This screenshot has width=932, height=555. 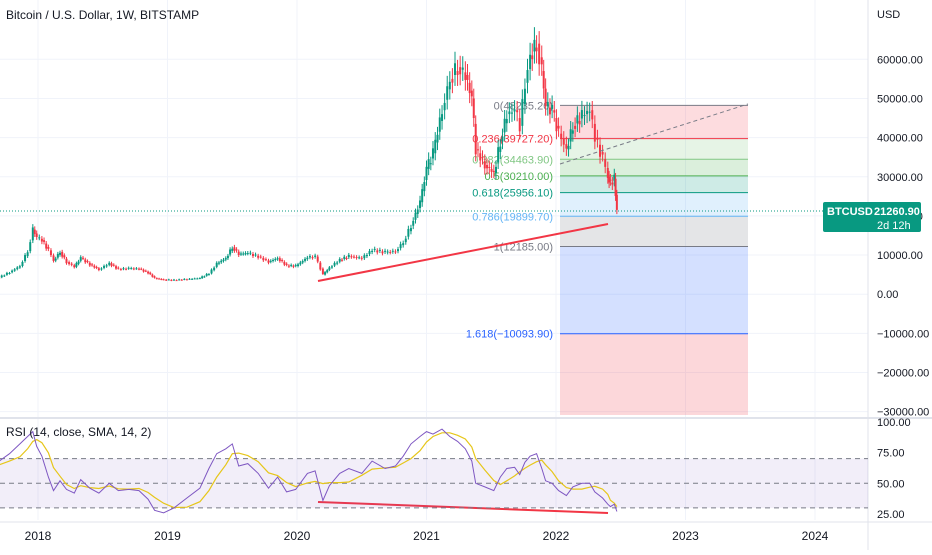 What do you see at coordinates (891, 484) in the screenshot?
I see `rsi-tick-label: 50.00` at bounding box center [891, 484].